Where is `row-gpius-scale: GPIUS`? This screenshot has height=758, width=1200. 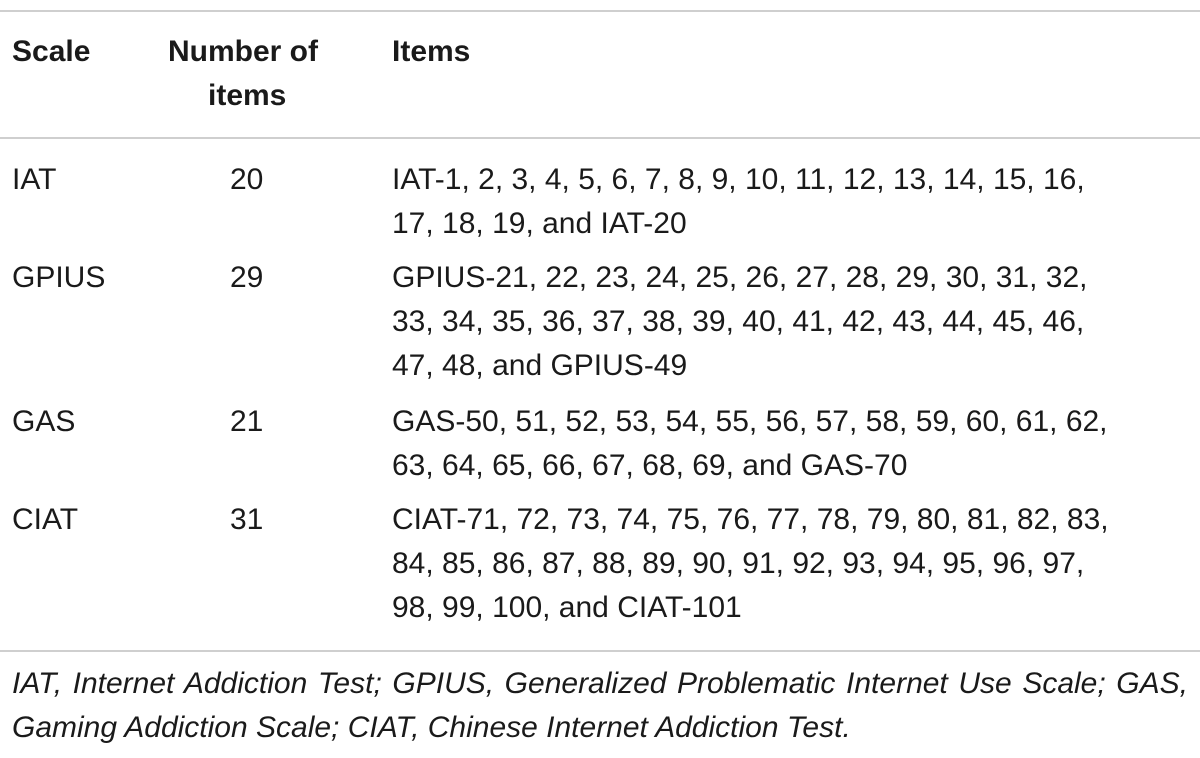 row-gpius-scale: GPIUS is located at coordinates (59, 277).